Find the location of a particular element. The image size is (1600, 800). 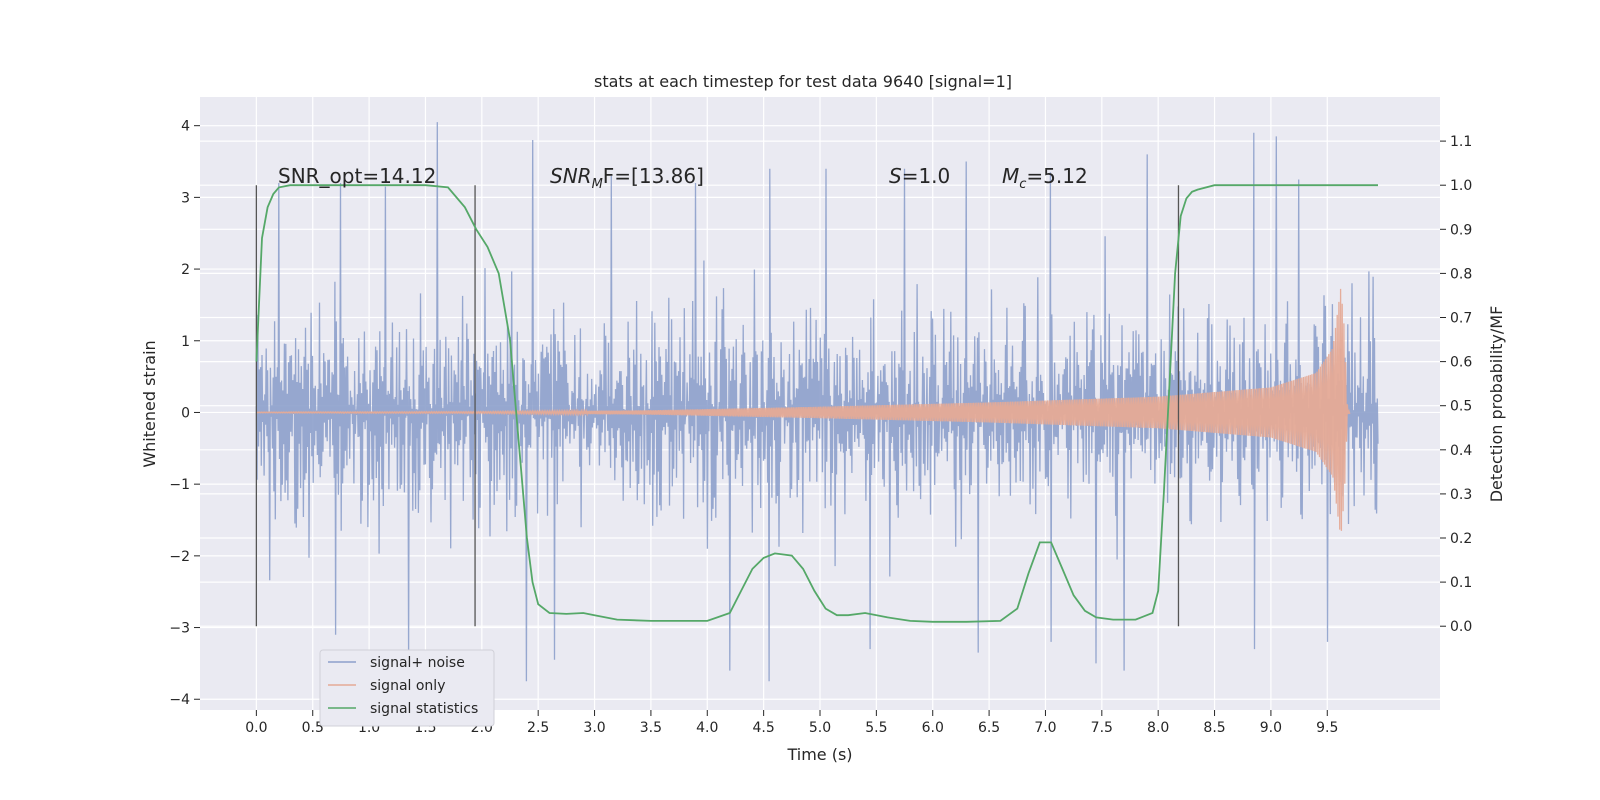

annotation-snr-mf: SNRMF=[13.86] is located at coordinates (627, 178).